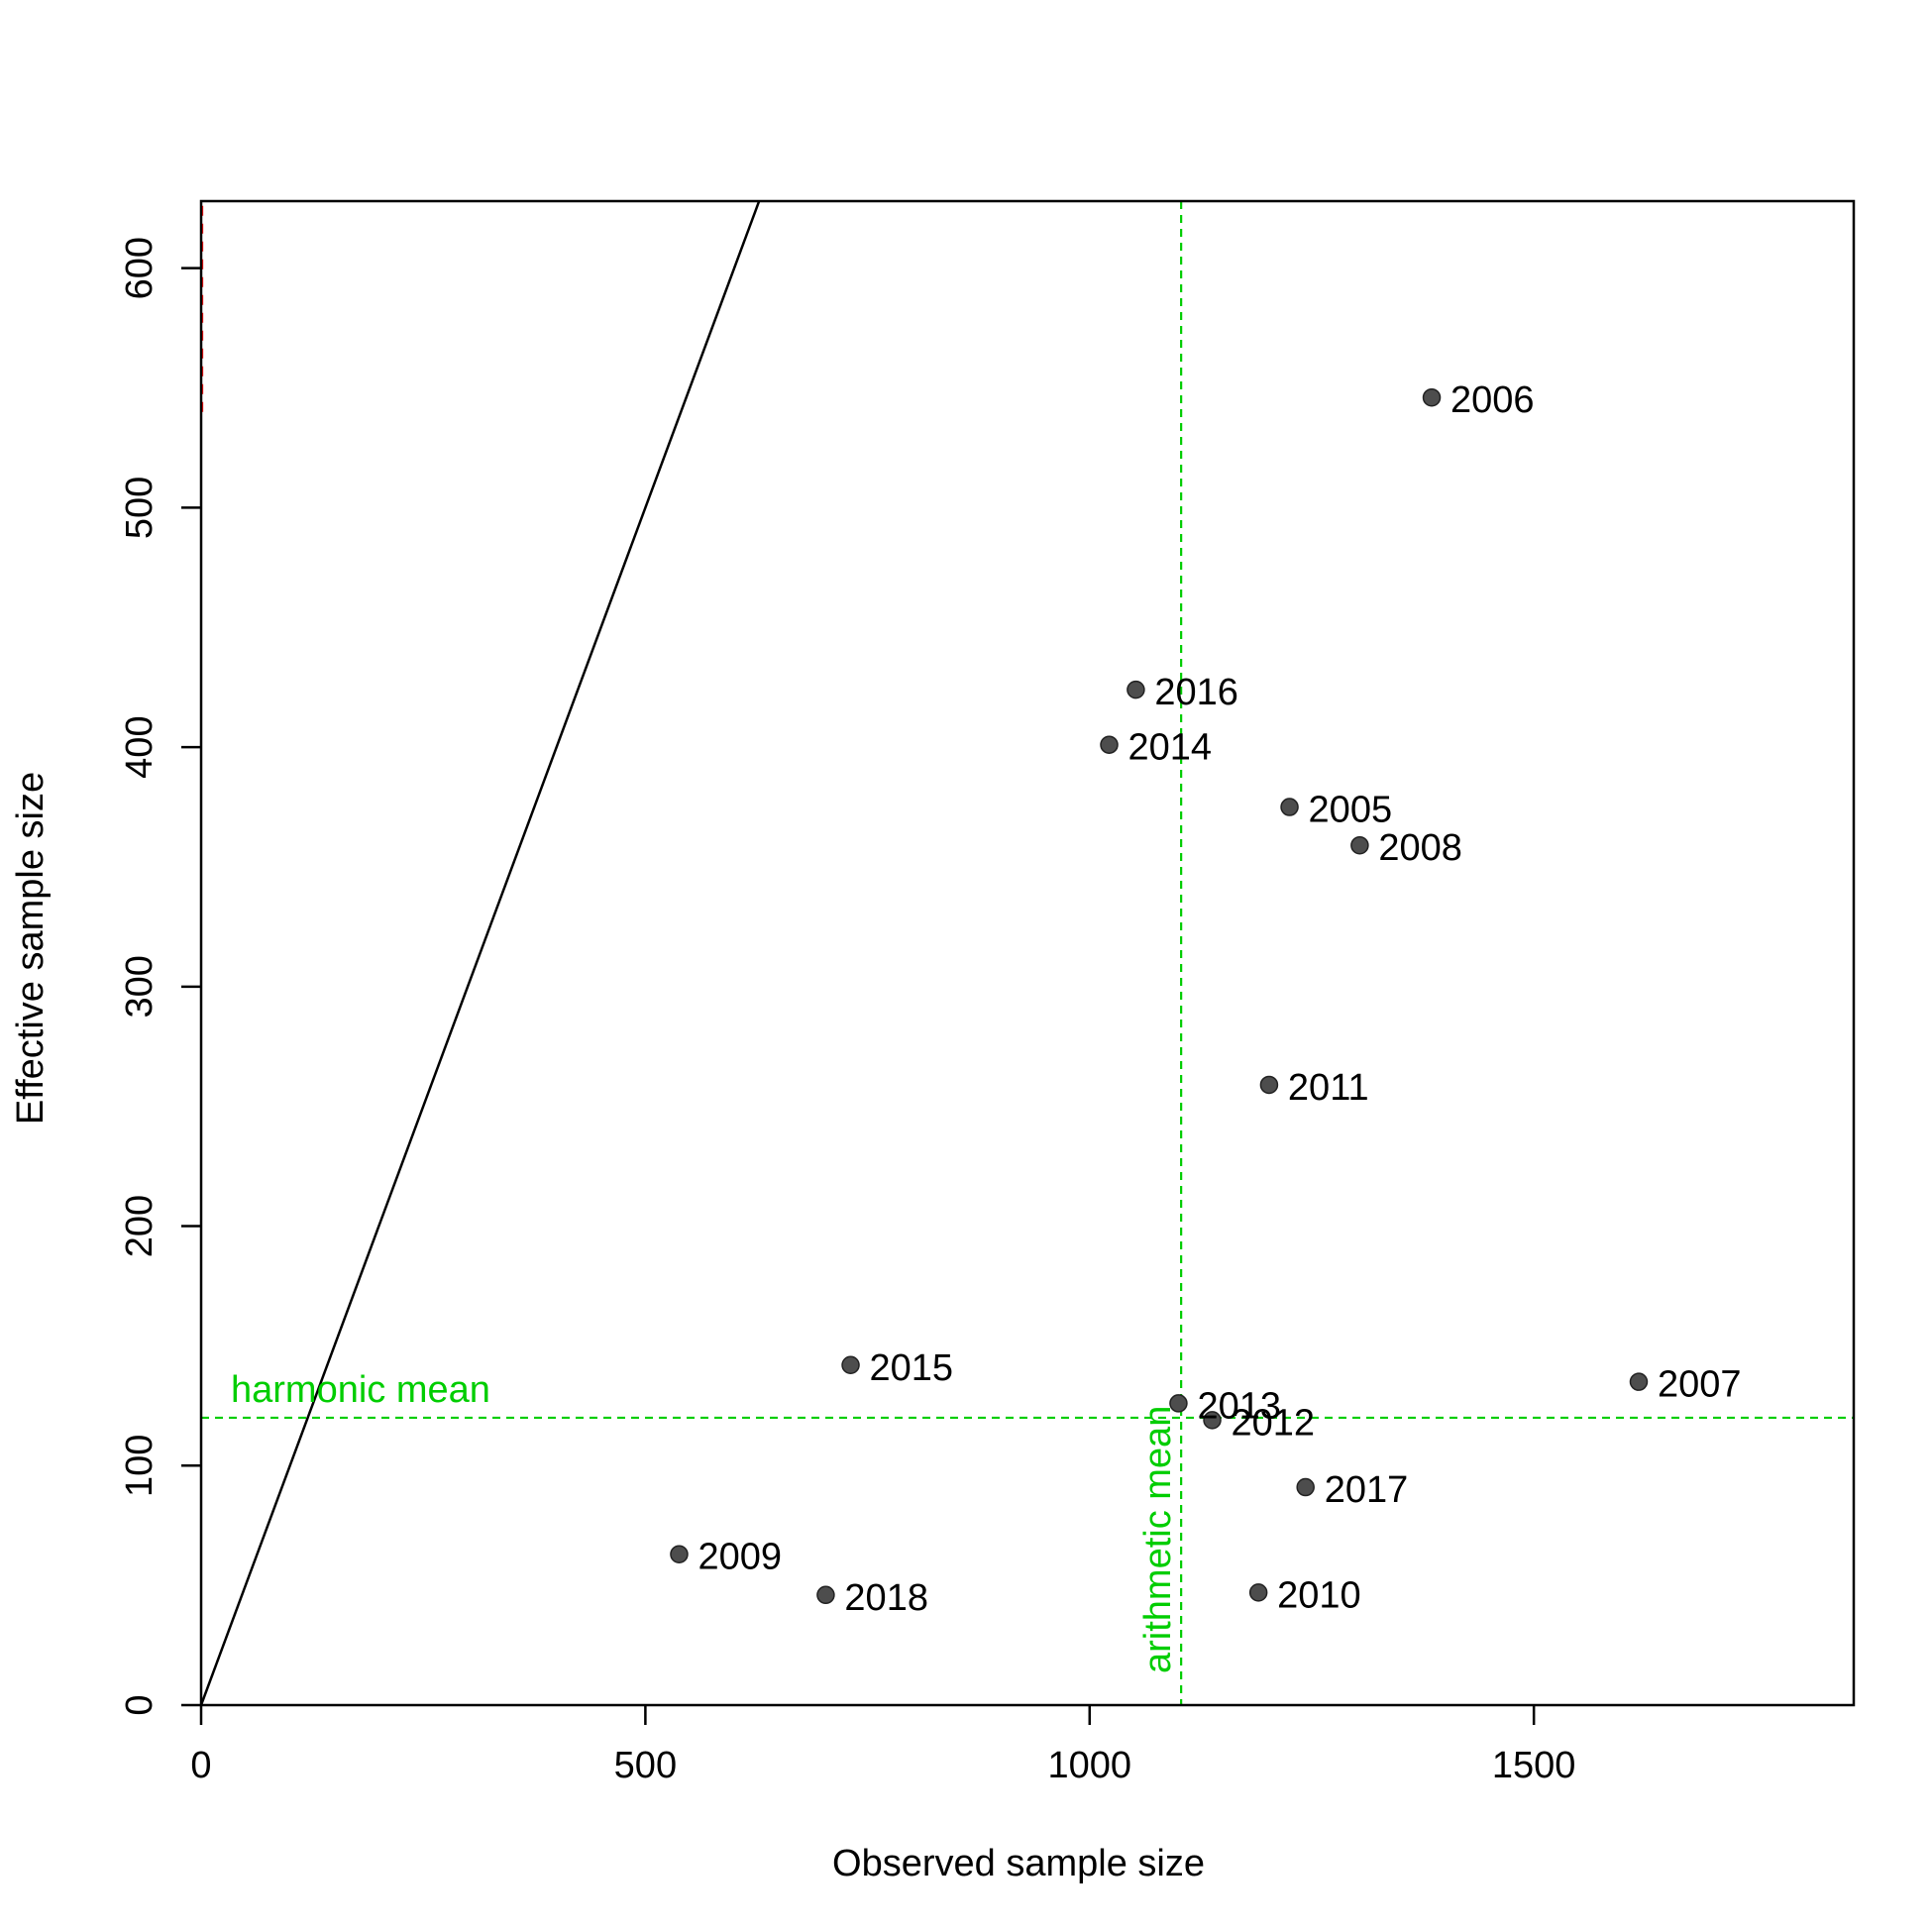 The height and width of the screenshot is (1932, 1932). Describe the element at coordinates (740, 1557) in the screenshot. I see `point-label: 2009` at that location.